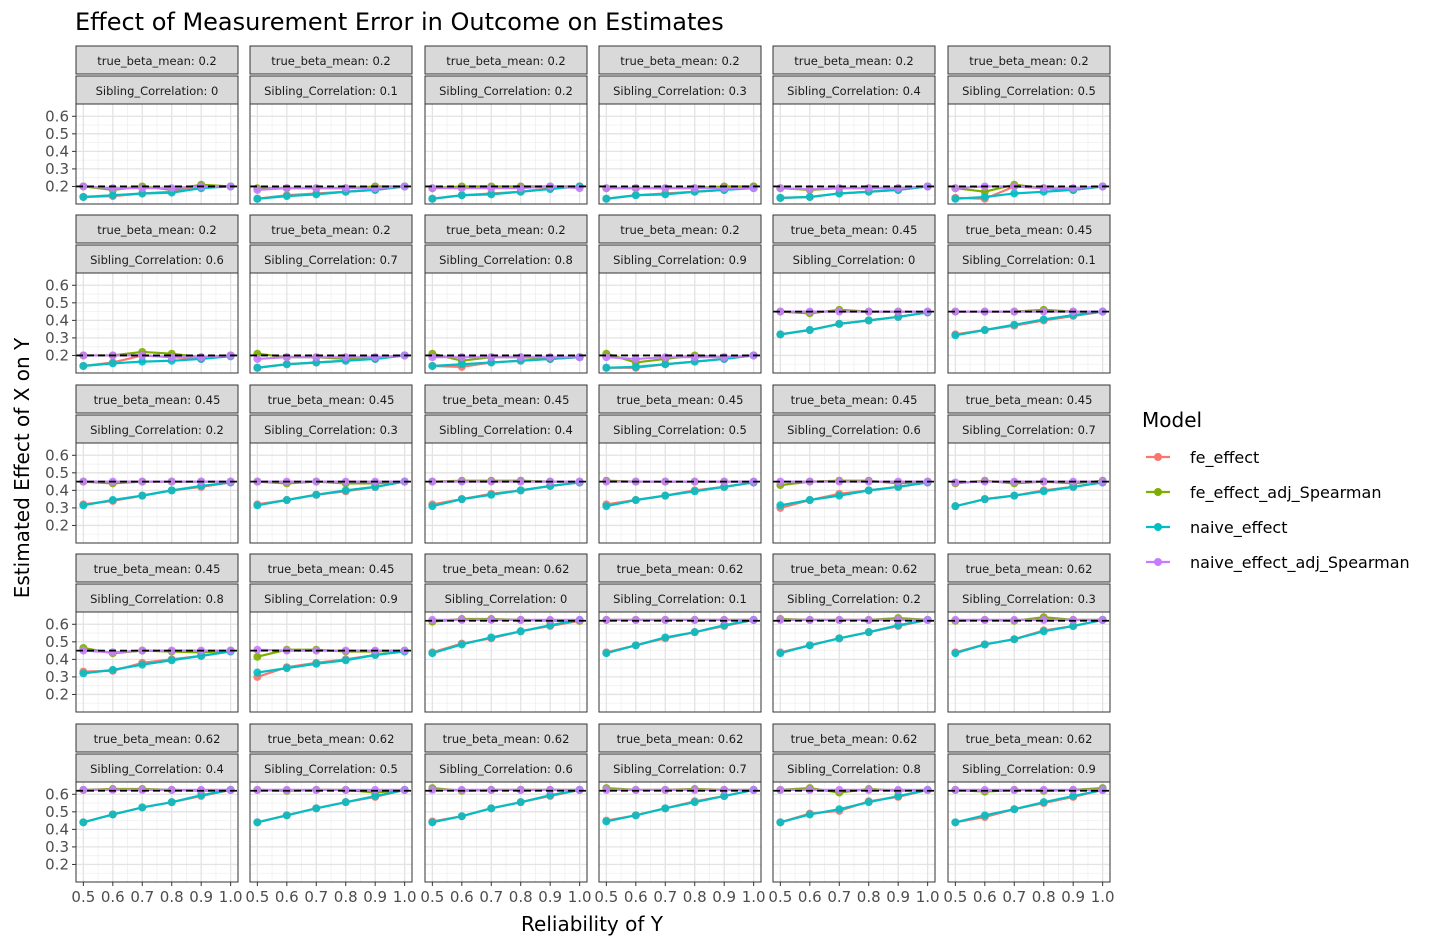  I want to click on facet-strip-beta-label: true_beta_mean: 0.2, so click(330, 61).